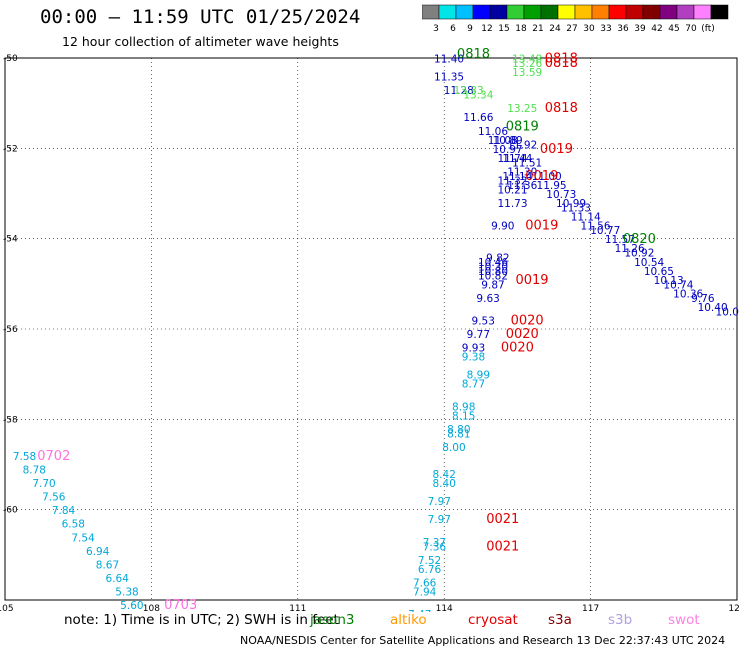  I want to click on y-axis-tick-label: -60, so click(10, 511).